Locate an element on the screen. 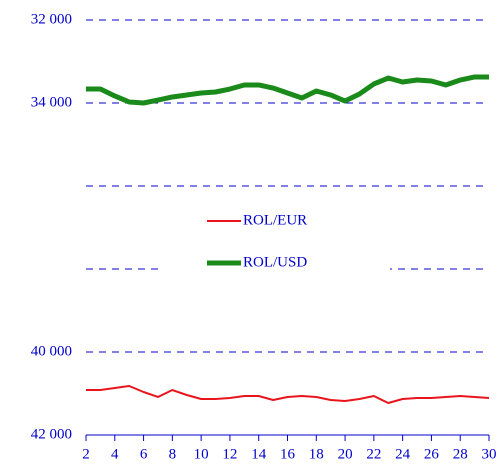  x-tick-label: 24 is located at coordinates (403, 454).